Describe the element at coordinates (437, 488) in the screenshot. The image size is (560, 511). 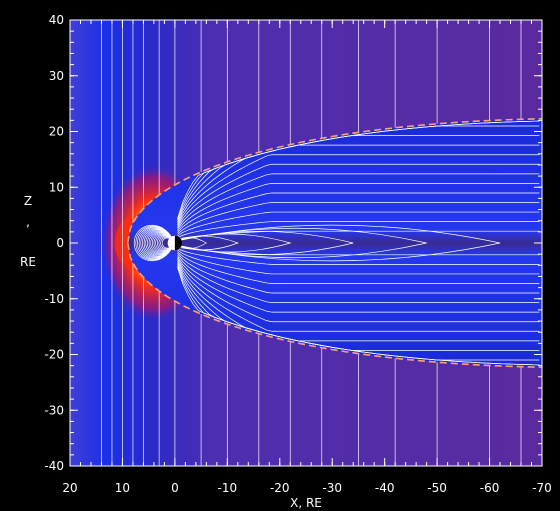
I see `x-tick-label: -50` at that location.